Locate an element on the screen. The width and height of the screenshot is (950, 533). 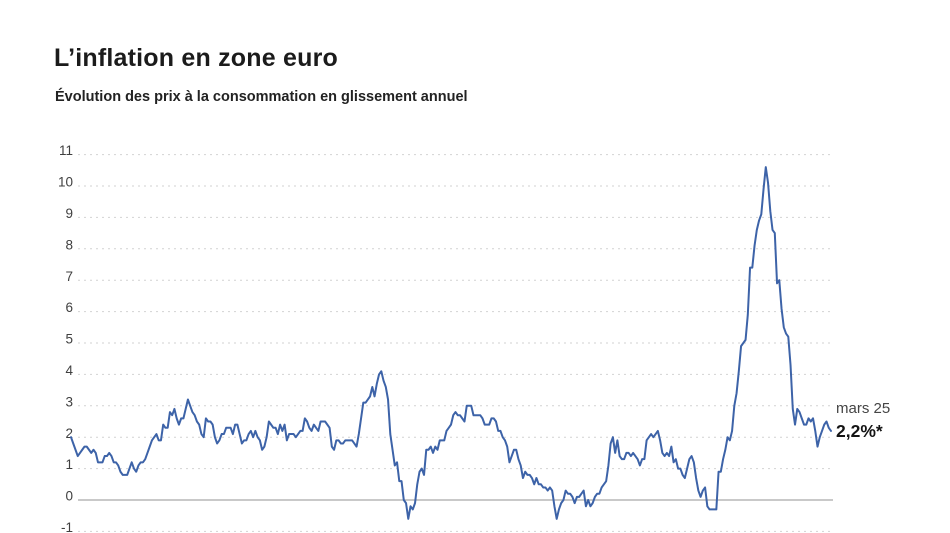
svg-text: 0 is located at coordinates (69, 496).